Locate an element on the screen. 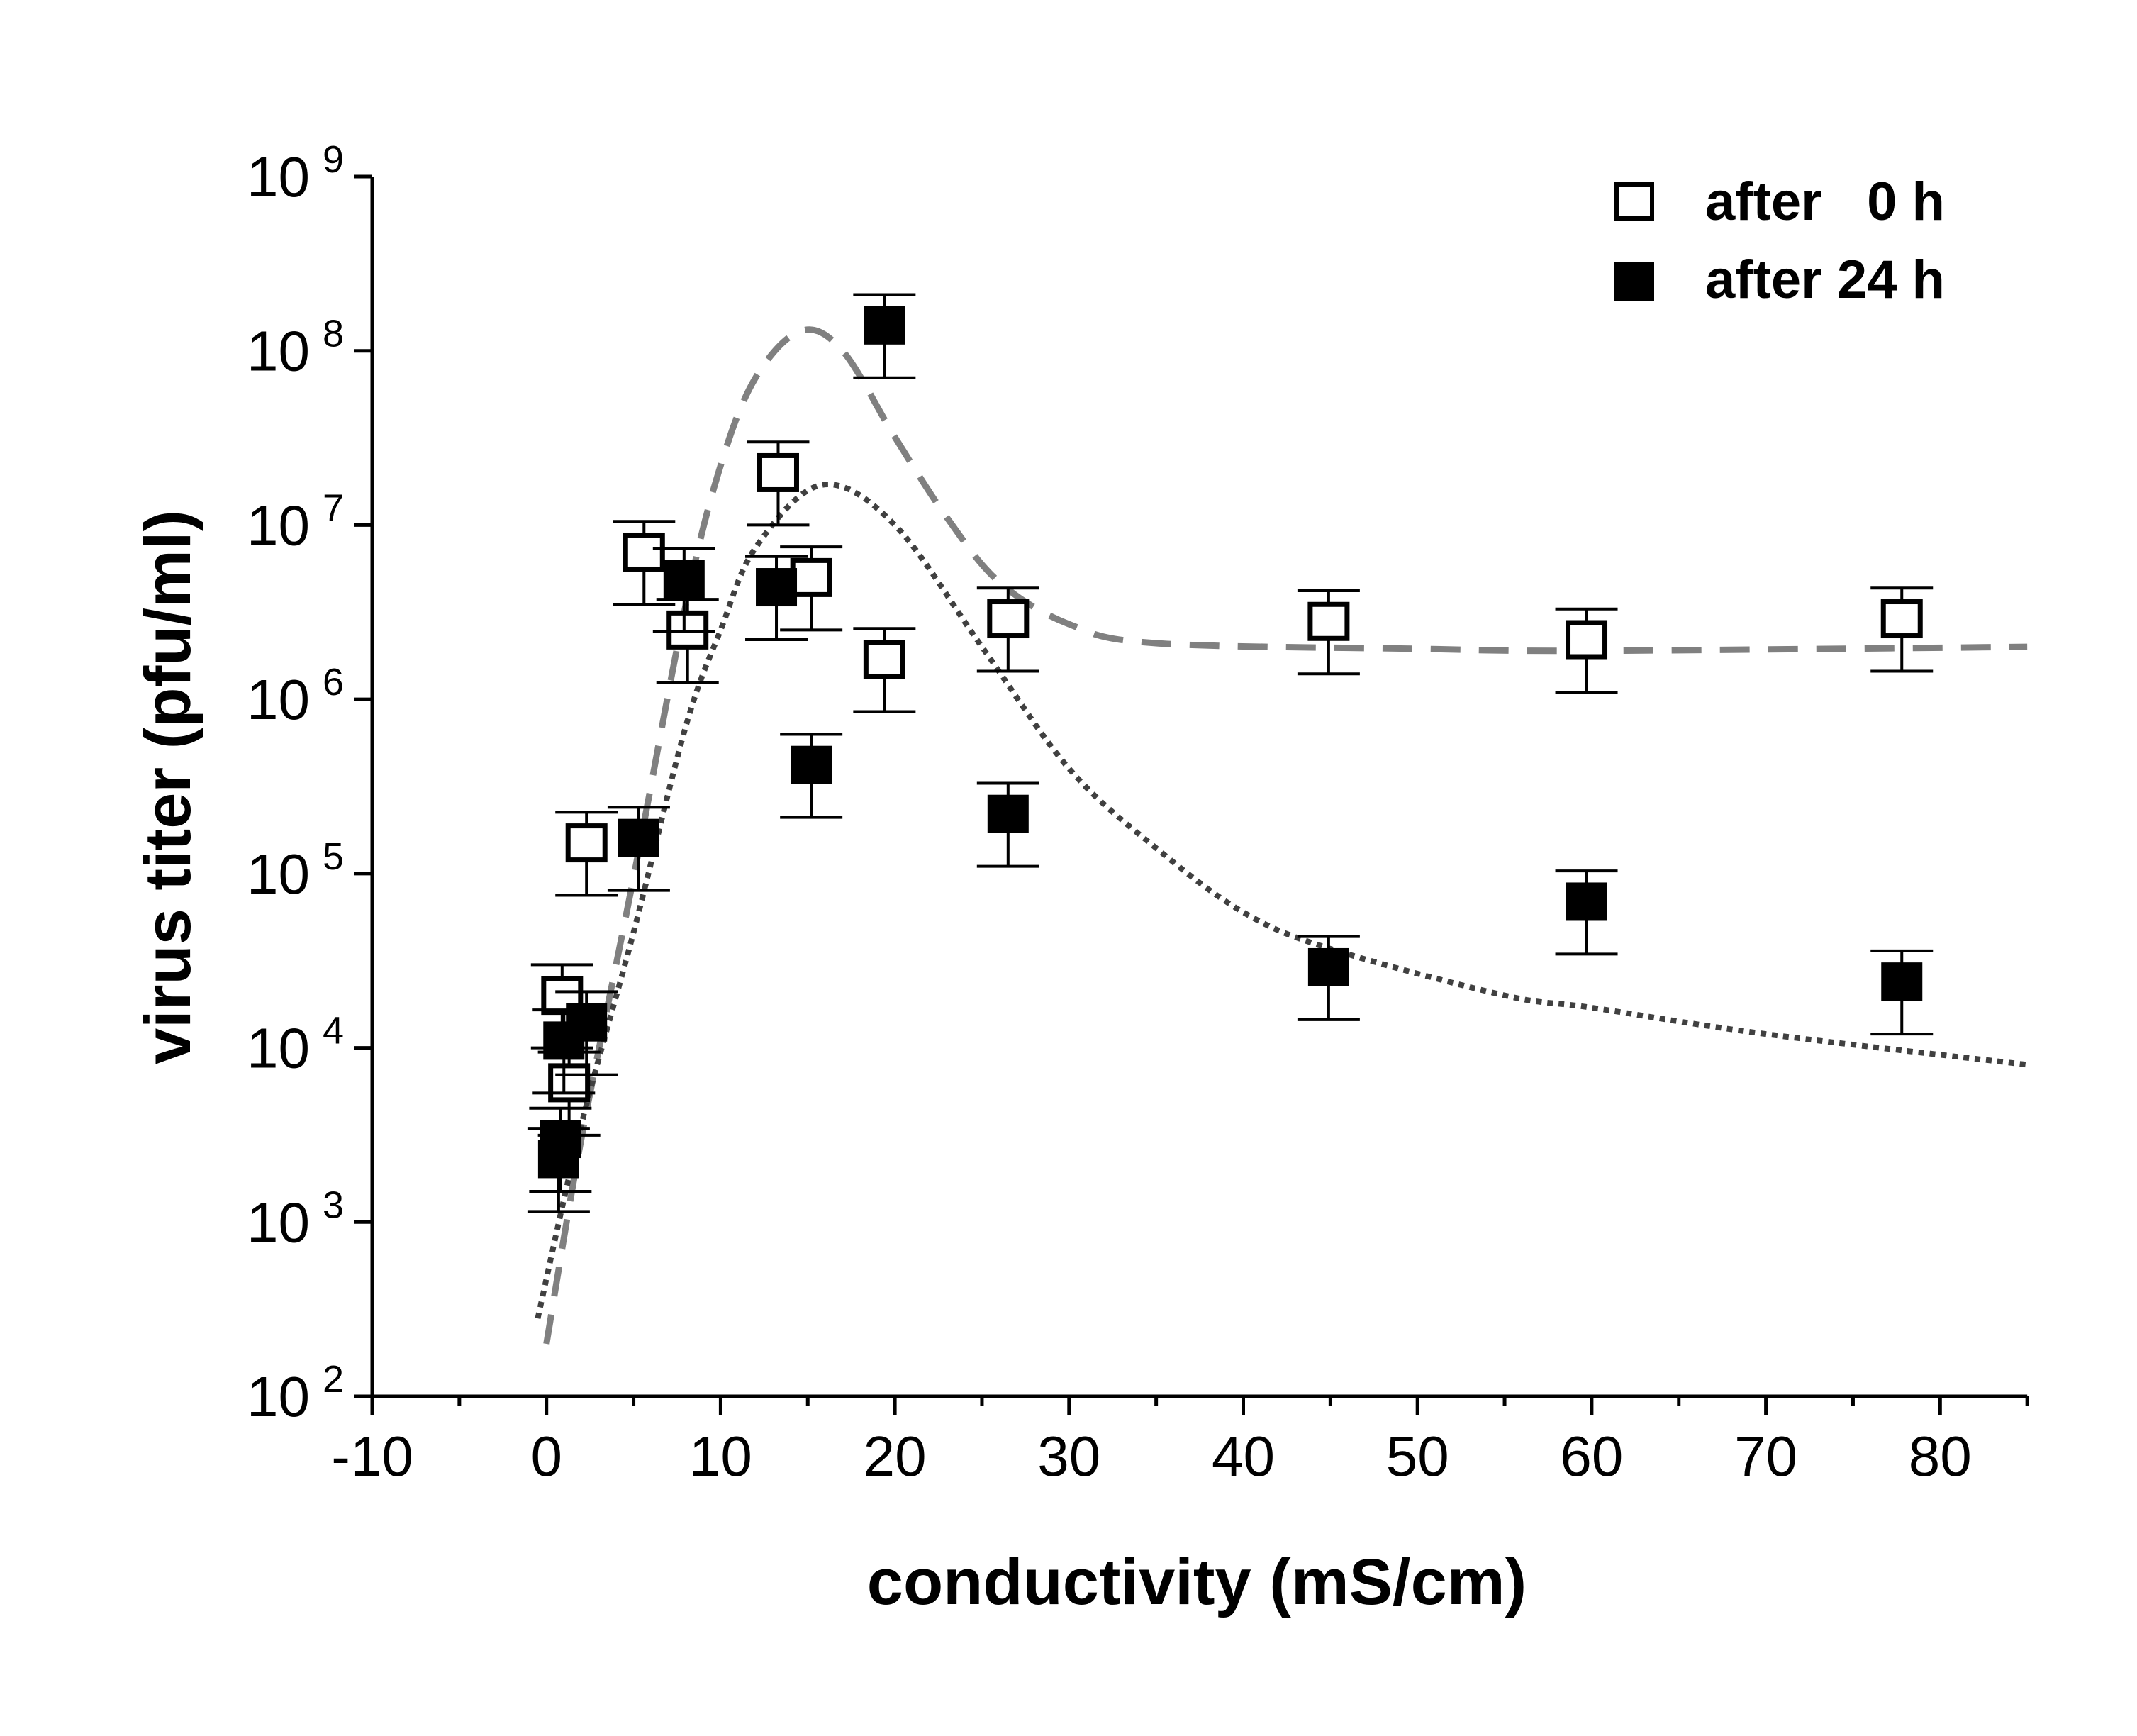  x-tick-label: 0 is located at coordinates (546, 1456).